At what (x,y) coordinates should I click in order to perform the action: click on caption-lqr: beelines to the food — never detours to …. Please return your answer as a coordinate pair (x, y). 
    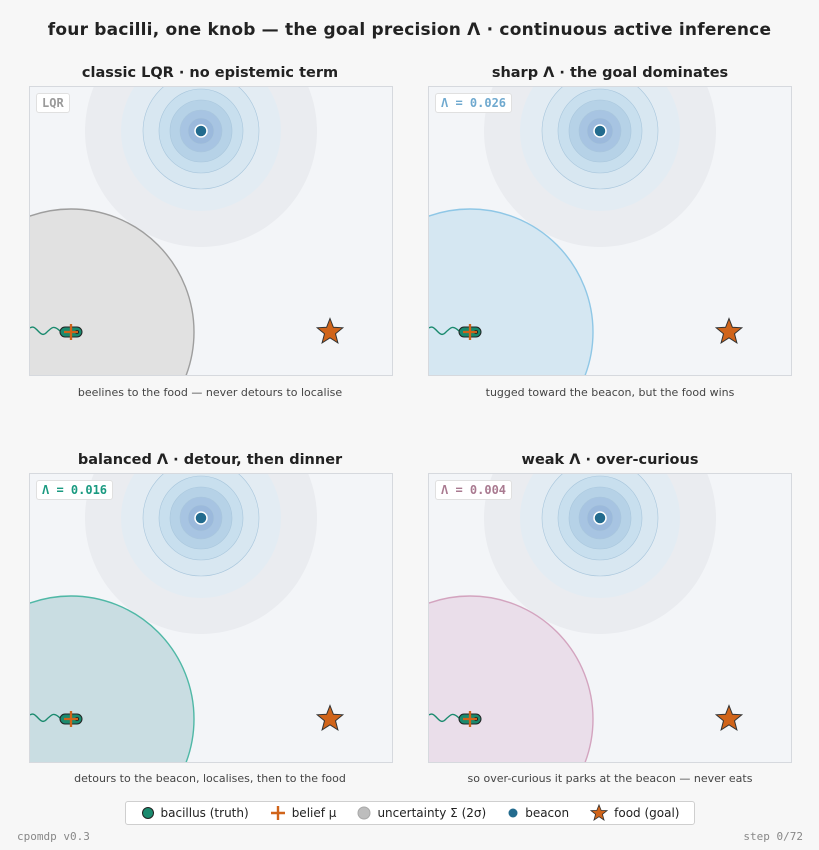
    Looking at the image, I should click on (210, 392).